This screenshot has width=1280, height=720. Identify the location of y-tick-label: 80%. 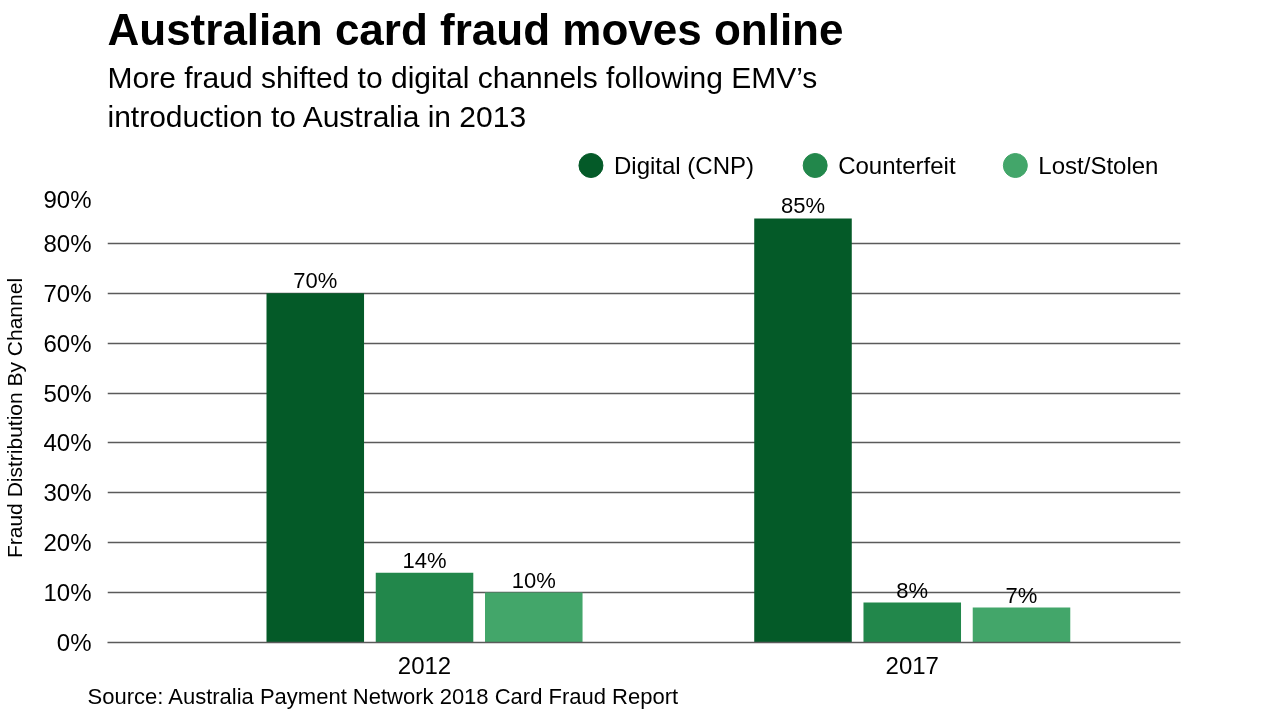
(67, 243).